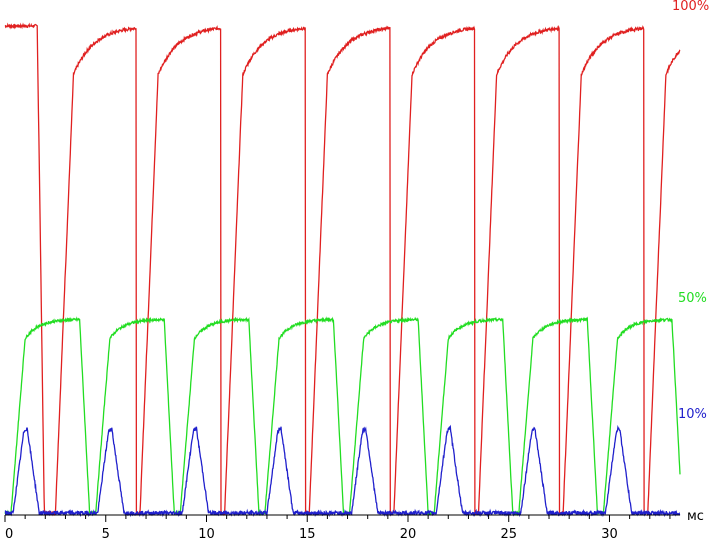 The width and height of the screenshot is (710, 542). Describe the element at coordinates (690, 211) in the screenshot. I see `series-labels: 100% 50% 10%` at that location.